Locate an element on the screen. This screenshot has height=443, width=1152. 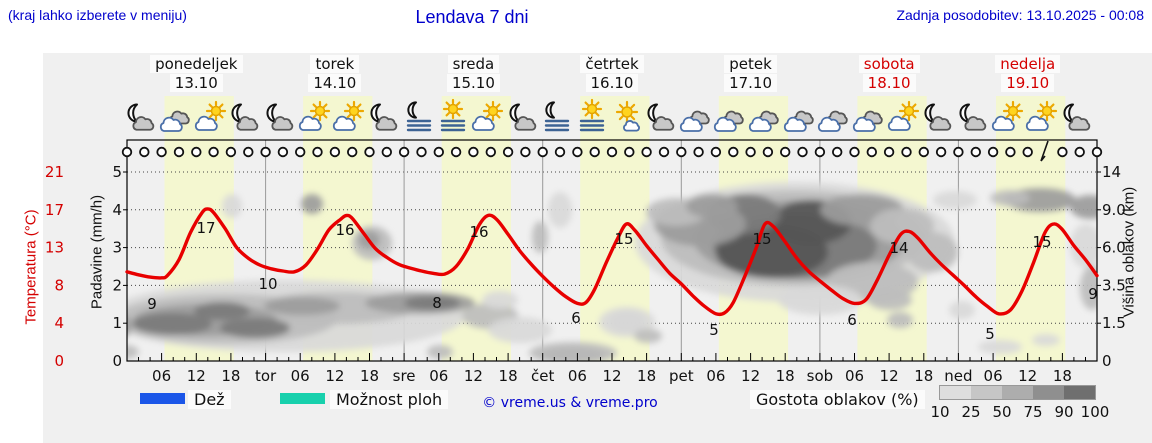
svg-text: 3 is located at coordinates (117, 248).